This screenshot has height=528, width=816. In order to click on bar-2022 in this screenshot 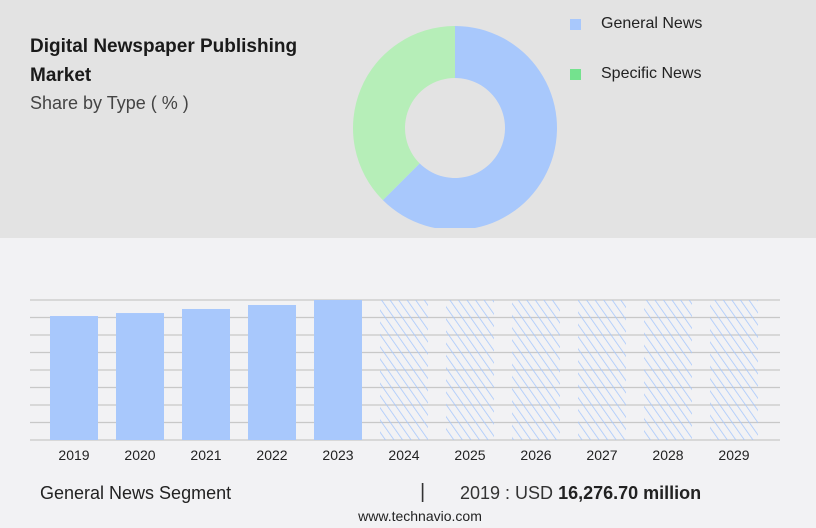, I will do `click(272, 372)`.